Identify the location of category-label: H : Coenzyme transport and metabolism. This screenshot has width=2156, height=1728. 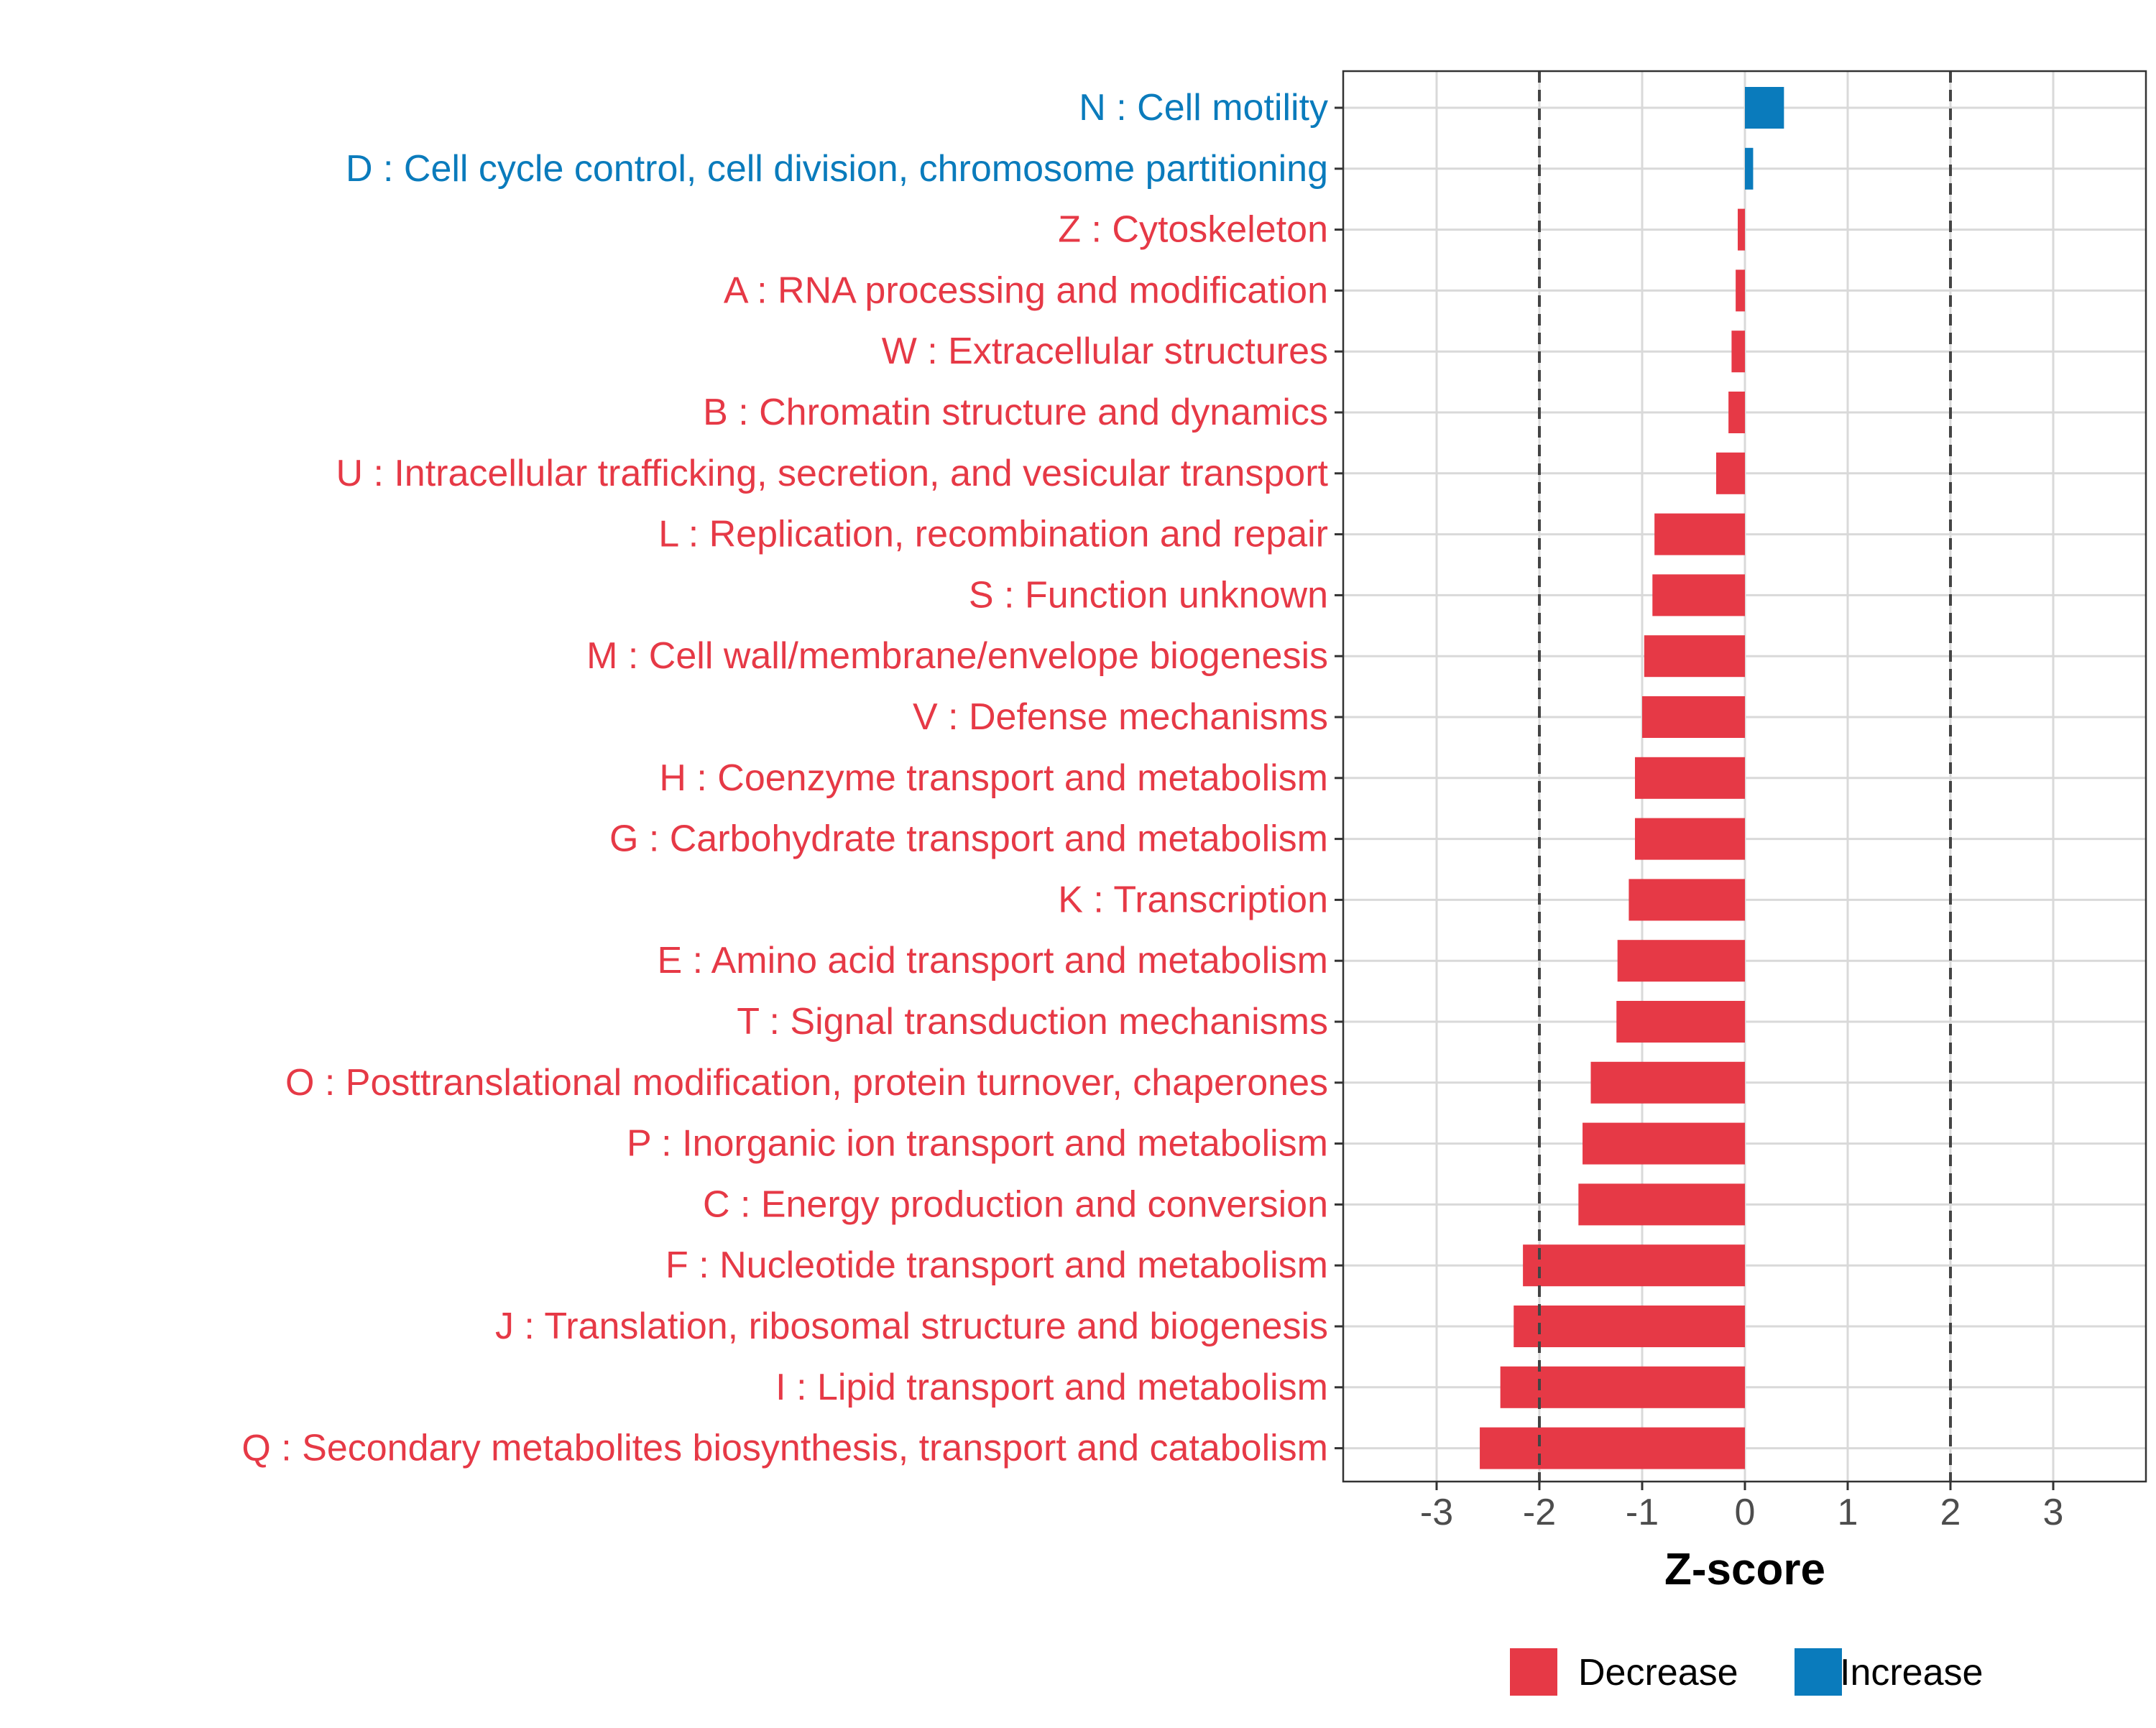
(994, 778).